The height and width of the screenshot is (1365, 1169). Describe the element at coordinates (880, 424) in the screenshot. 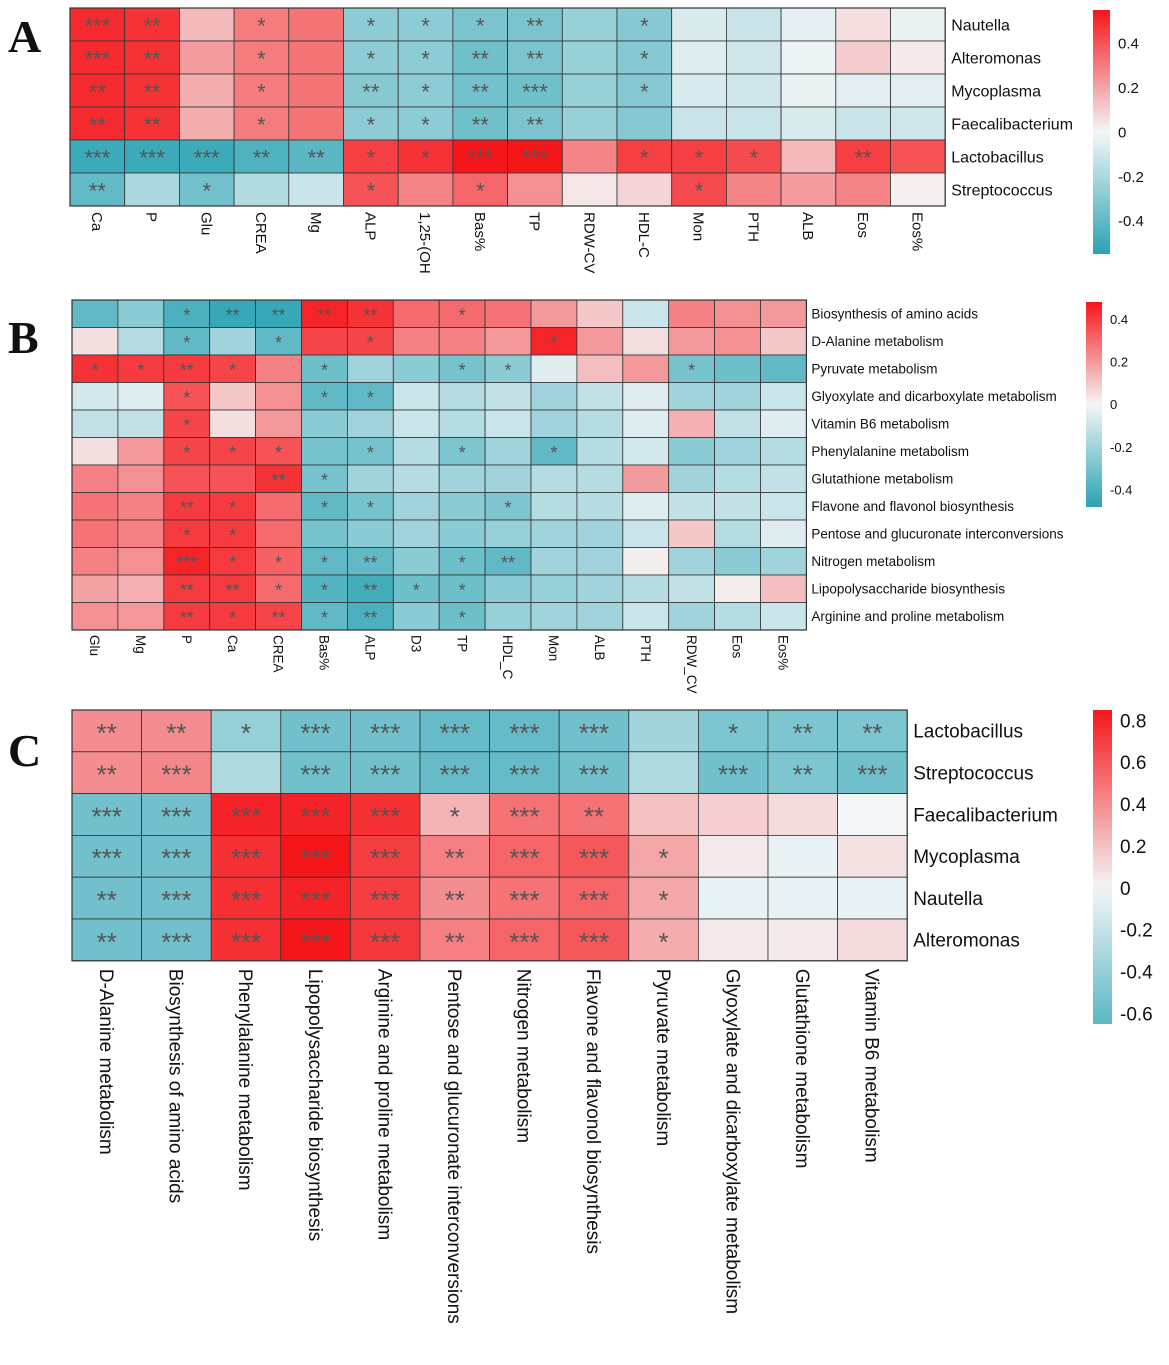

I see `row-label: Vitamin B6 metabolism` at that location.